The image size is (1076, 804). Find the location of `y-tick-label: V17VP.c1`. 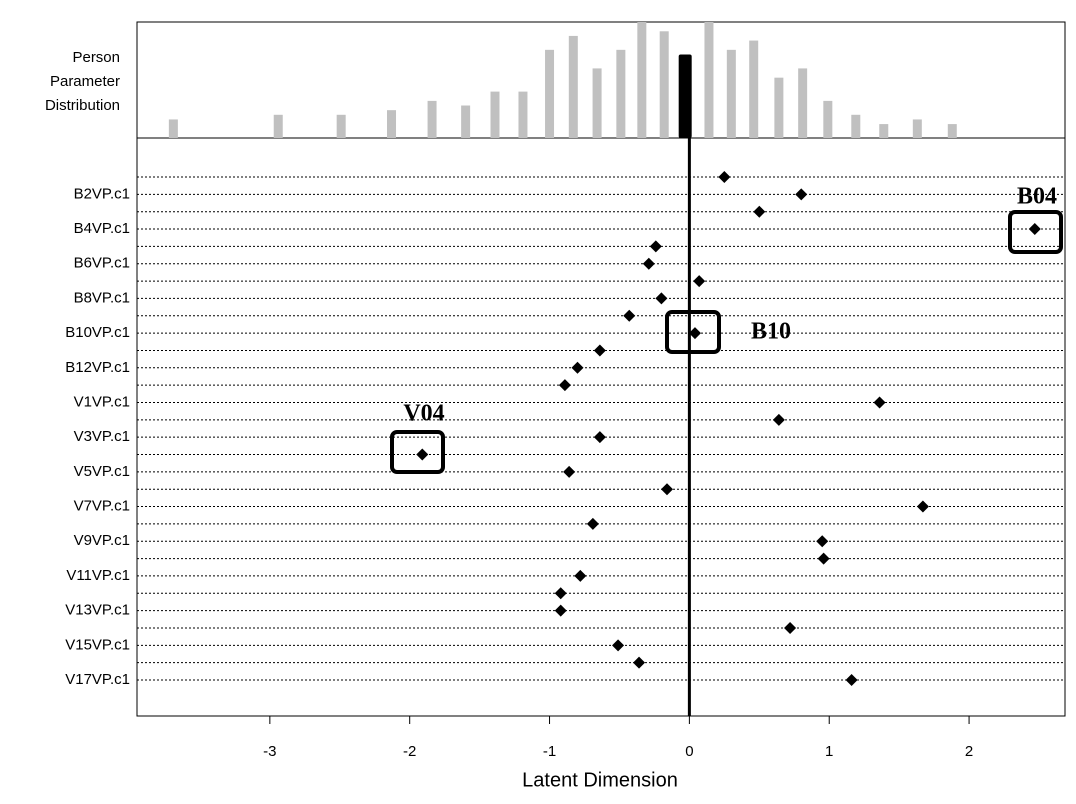

y-tick-label: V17VP.c1 is located at coordinates (97, 679).